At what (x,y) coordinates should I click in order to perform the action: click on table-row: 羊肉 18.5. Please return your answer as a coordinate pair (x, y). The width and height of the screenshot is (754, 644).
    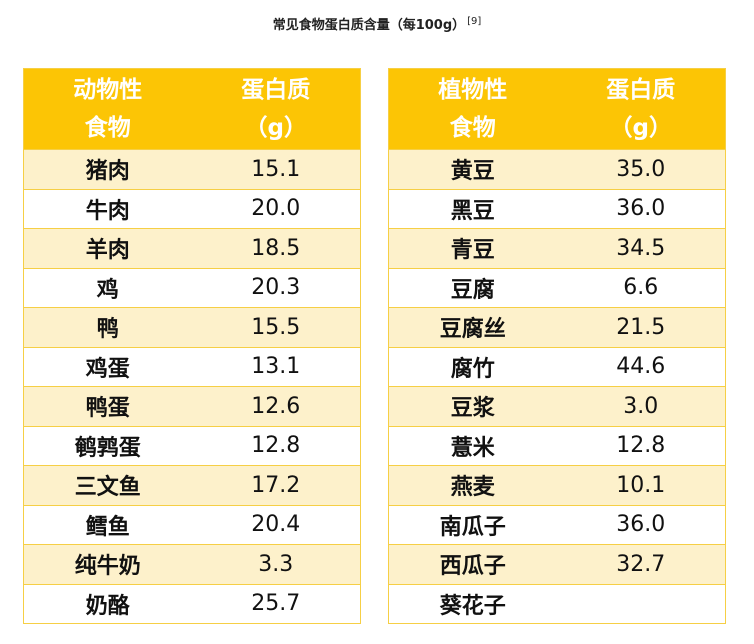
    Looking at the image, I should click on (192, 248).